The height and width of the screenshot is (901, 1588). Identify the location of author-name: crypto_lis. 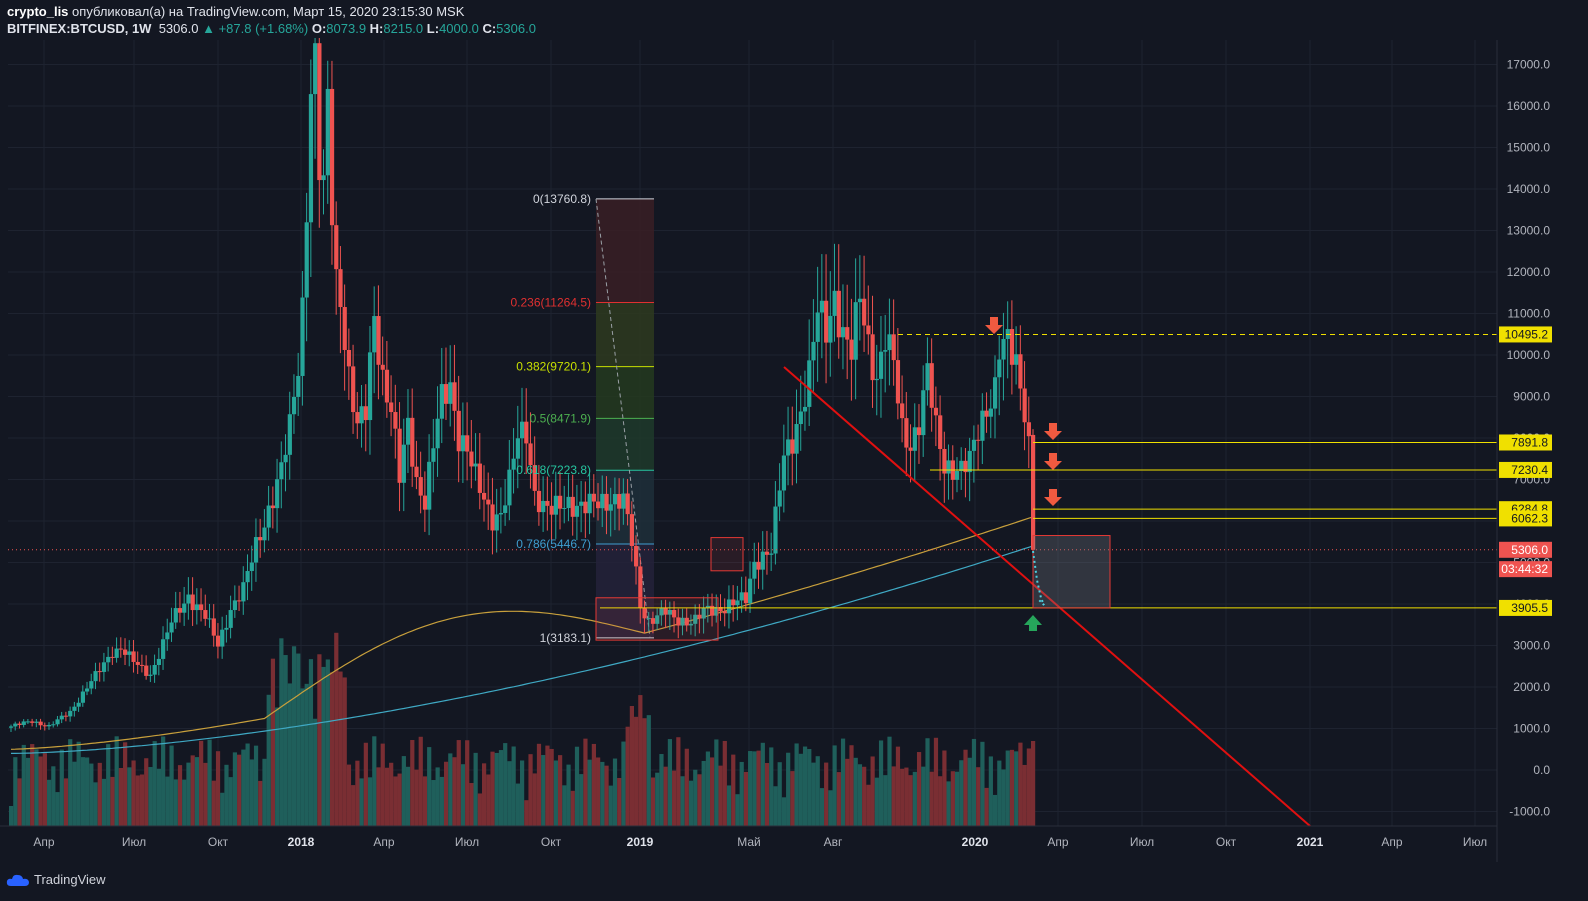
(38, 11).